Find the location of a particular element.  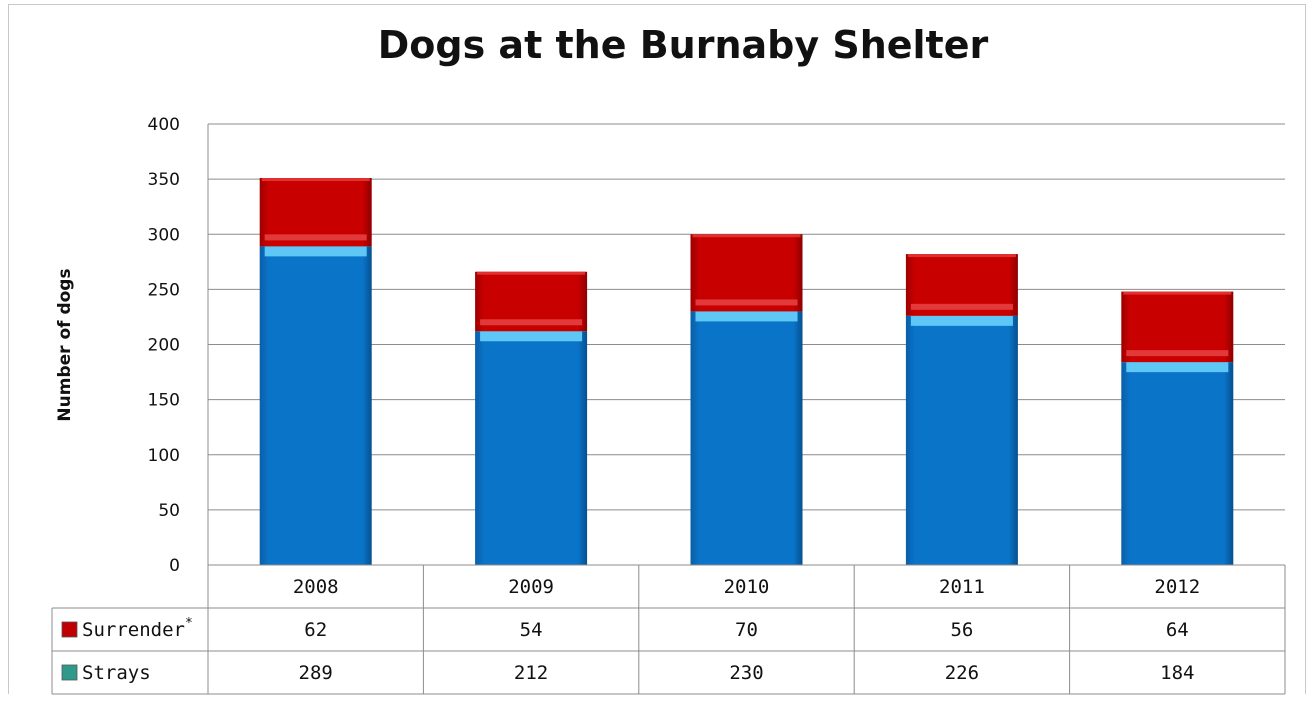

y-tick-label: 50 is located at coordinates (169, 511).